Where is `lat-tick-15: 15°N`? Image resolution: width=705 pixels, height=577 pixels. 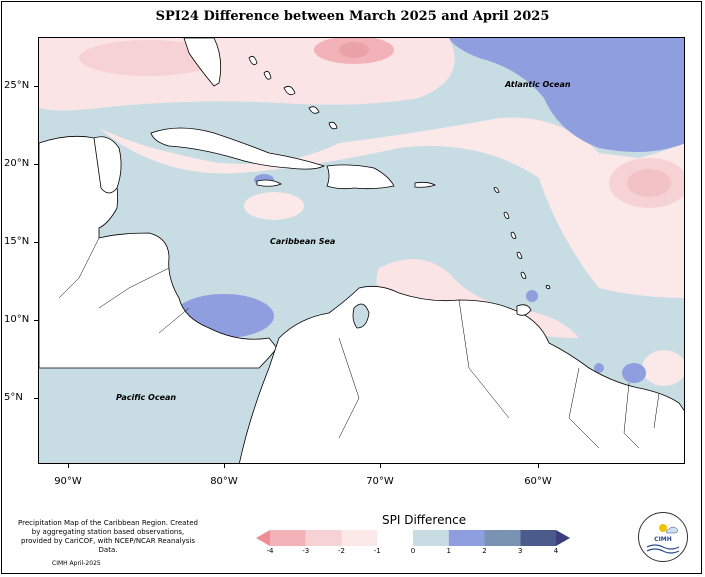
lat-tick-15: 15°N is located at coordinates (17, 241).